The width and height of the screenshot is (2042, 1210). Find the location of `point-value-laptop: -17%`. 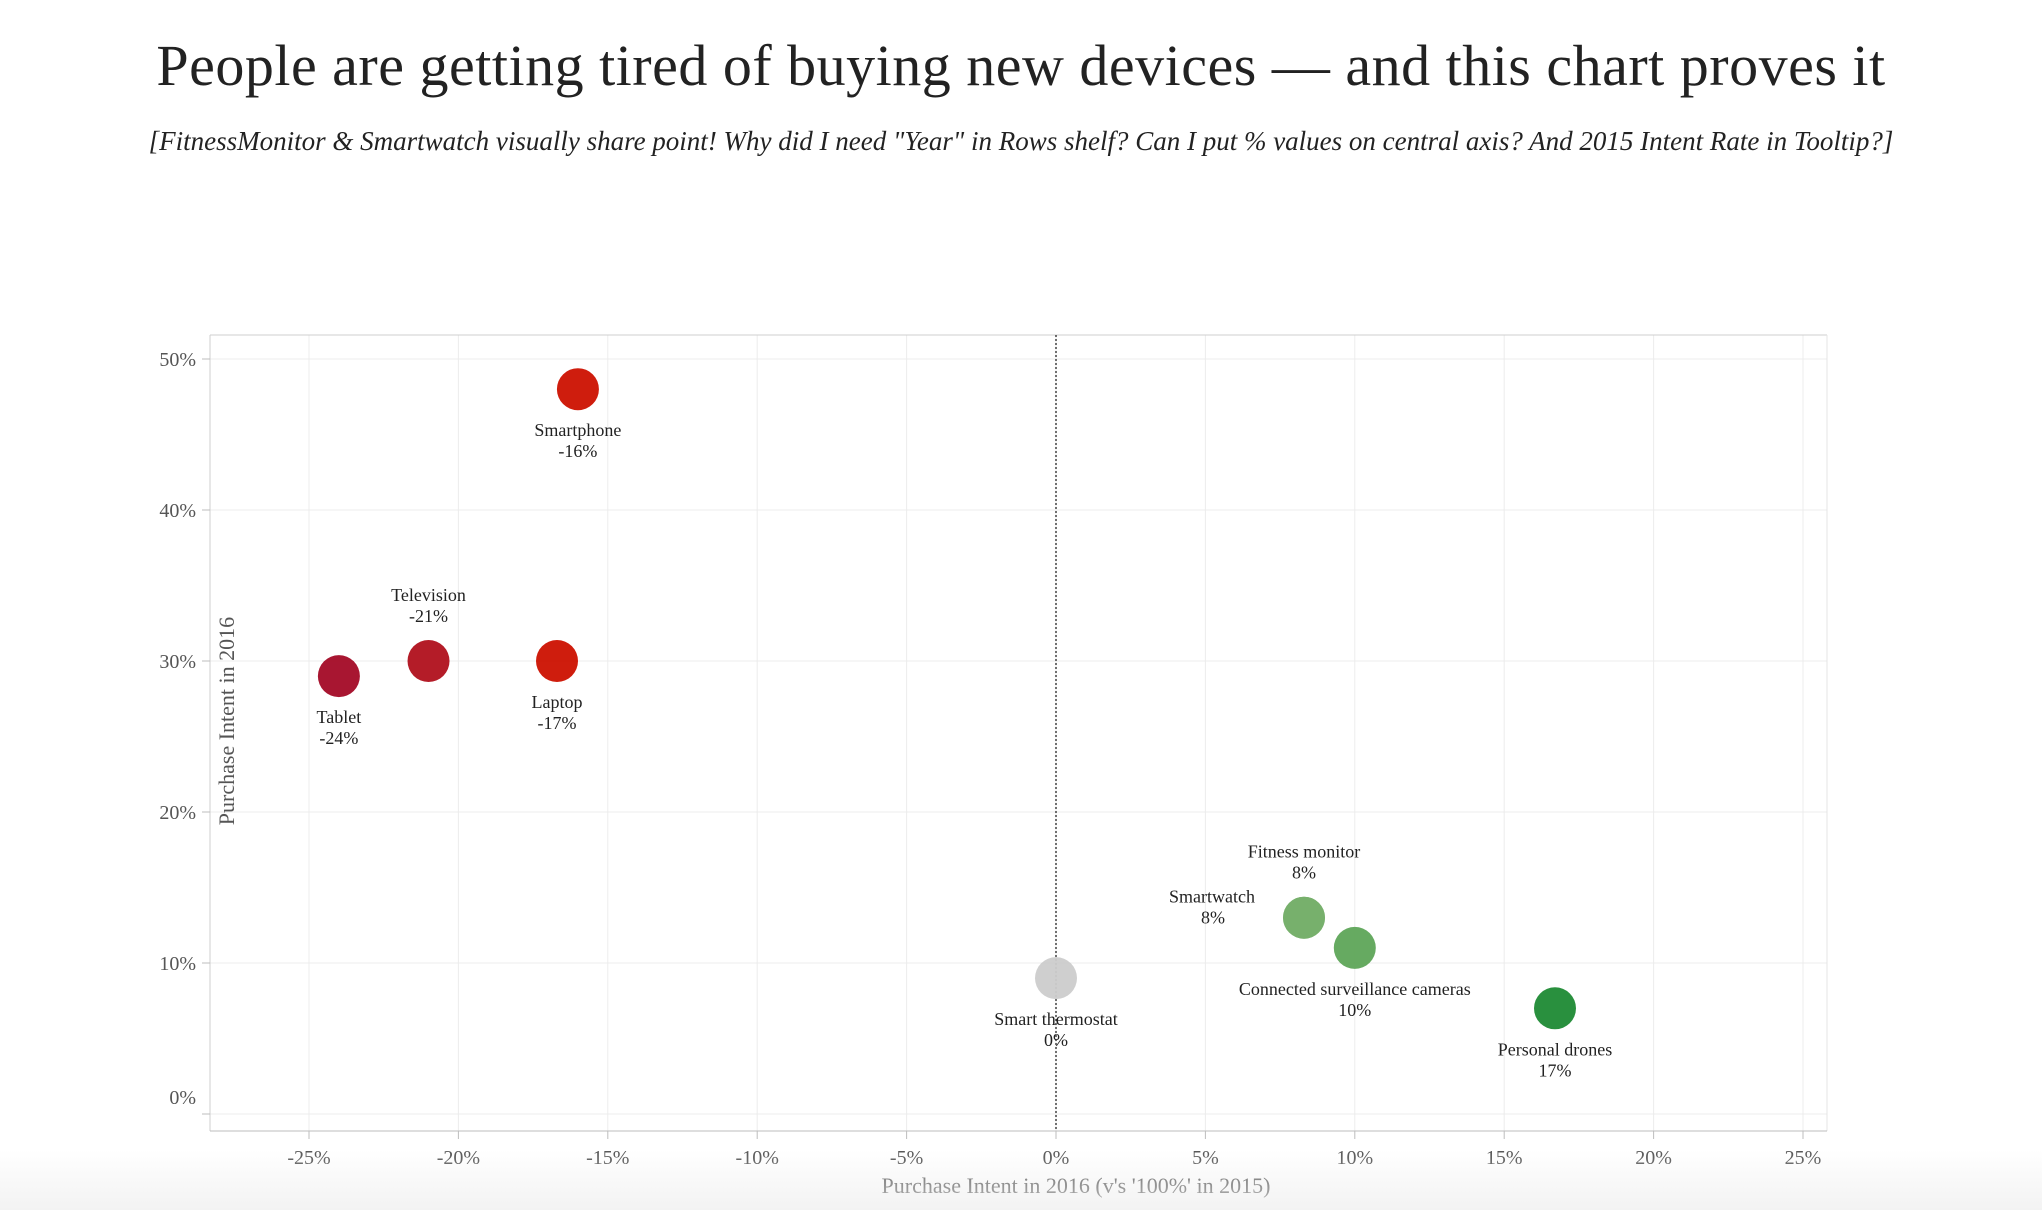

point-value-laptop: -17% is located at coordinates (557, 723).